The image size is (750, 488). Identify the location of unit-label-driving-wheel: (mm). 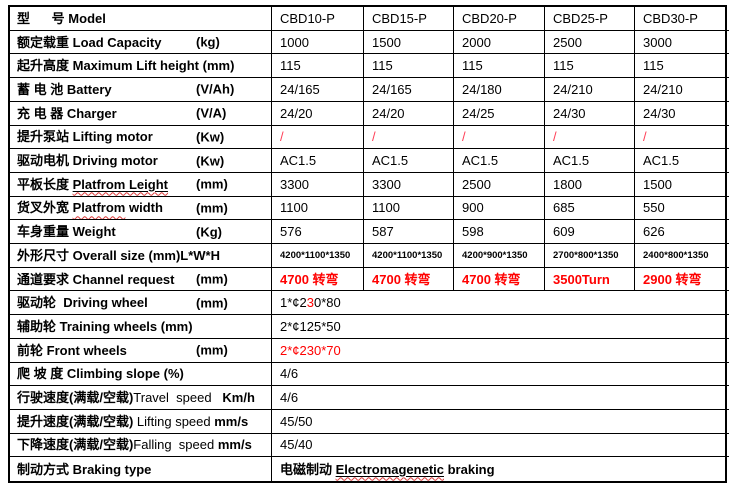
(212, 303).